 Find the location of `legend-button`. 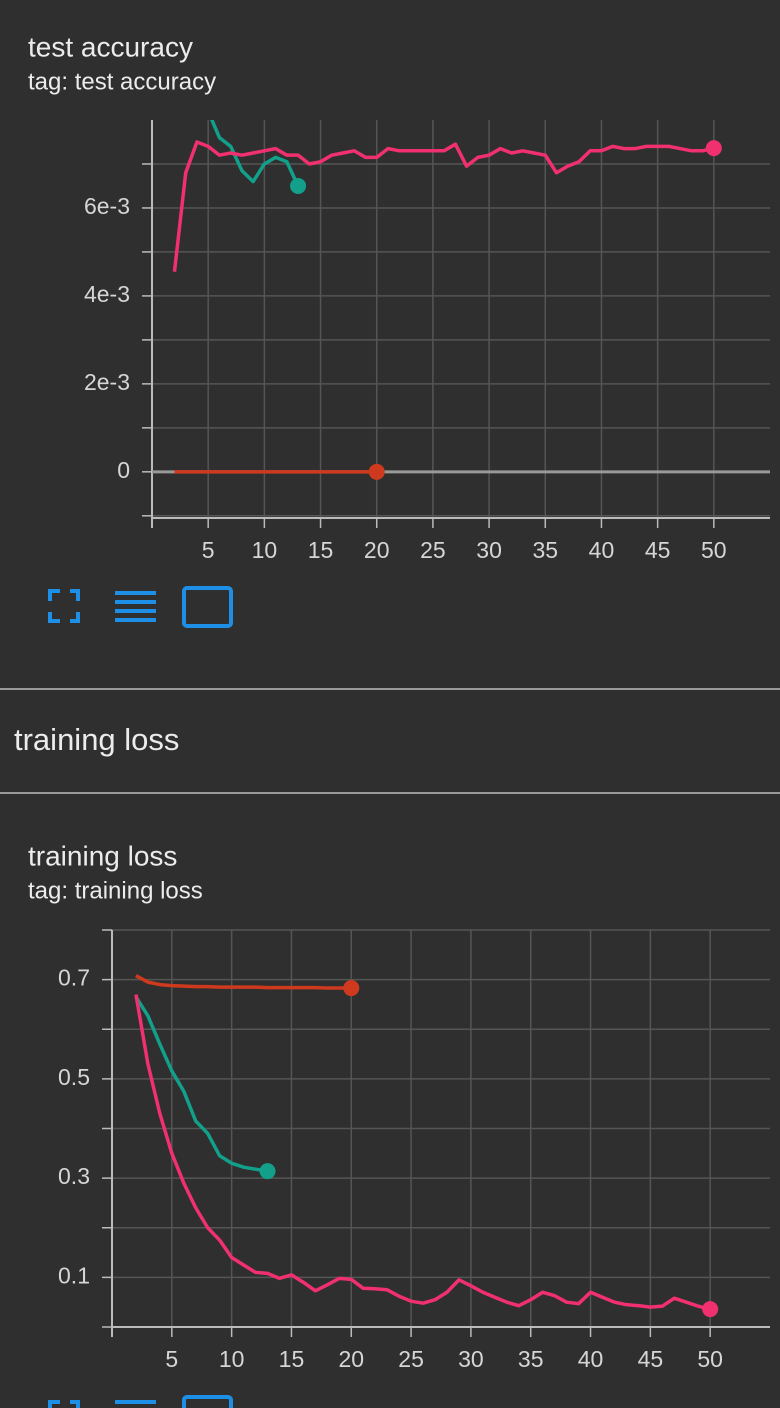

legend-button is located at coordinates (135, 606).